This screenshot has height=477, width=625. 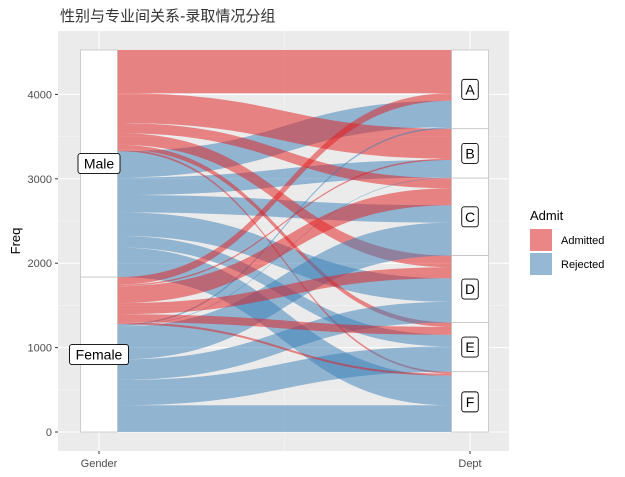 I want to click on y-tick-label: 4000, so click(x=40, y=95).